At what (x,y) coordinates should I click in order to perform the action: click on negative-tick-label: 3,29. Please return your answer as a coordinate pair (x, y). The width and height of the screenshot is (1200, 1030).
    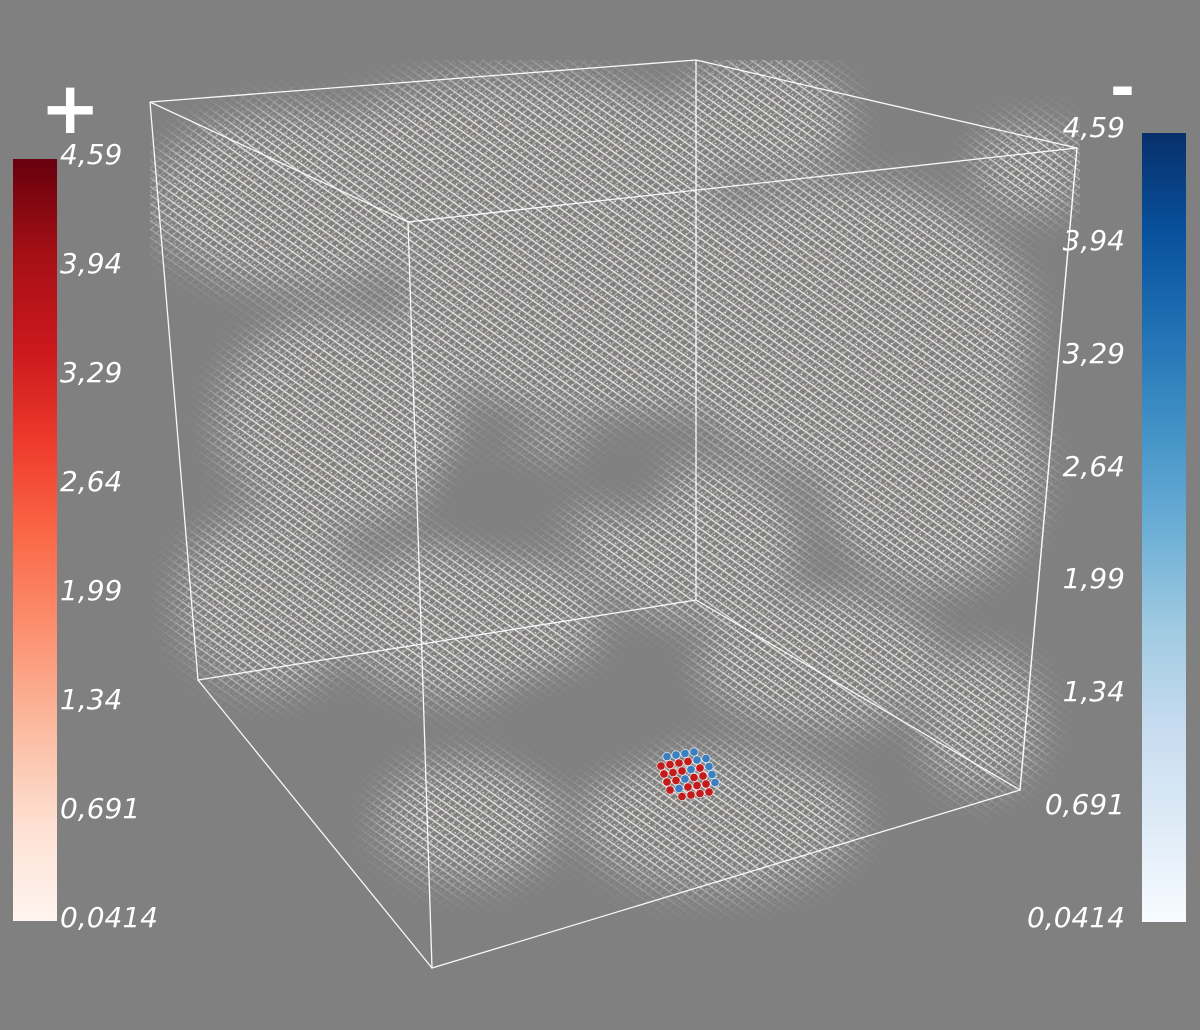
    Looking at the image, I should click on (1093, 353).